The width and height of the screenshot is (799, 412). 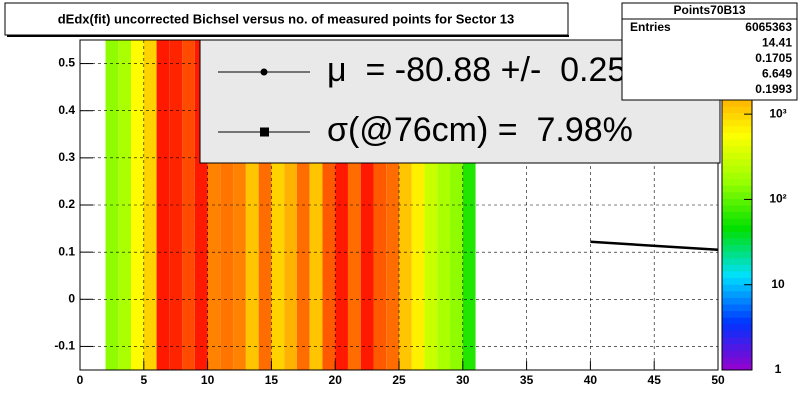 What do you see at coordinates (66, 251) in the screenshot?
I see `y-tick-label: 0.1` at bounding box center [66, 251].